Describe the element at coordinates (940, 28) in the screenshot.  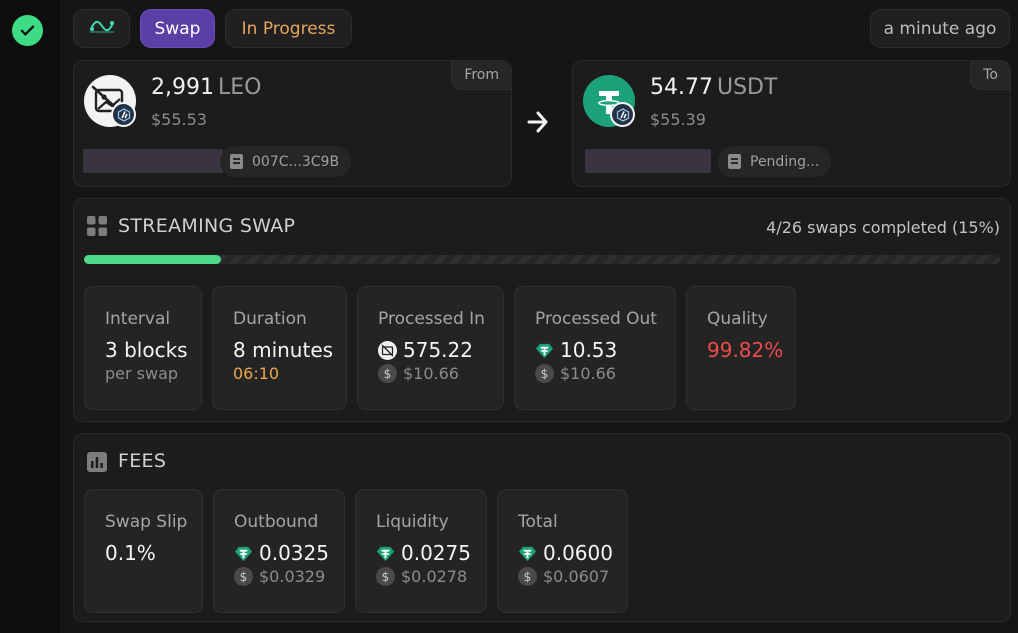
I see `timestamp-badge: a minute ago` at that location.